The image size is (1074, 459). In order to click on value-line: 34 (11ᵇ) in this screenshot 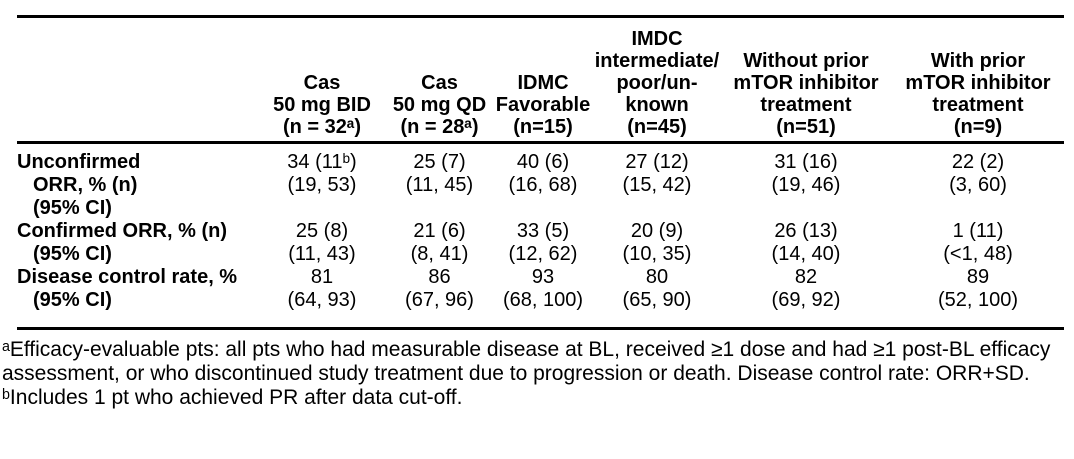, I will do `click(322, 162)`.